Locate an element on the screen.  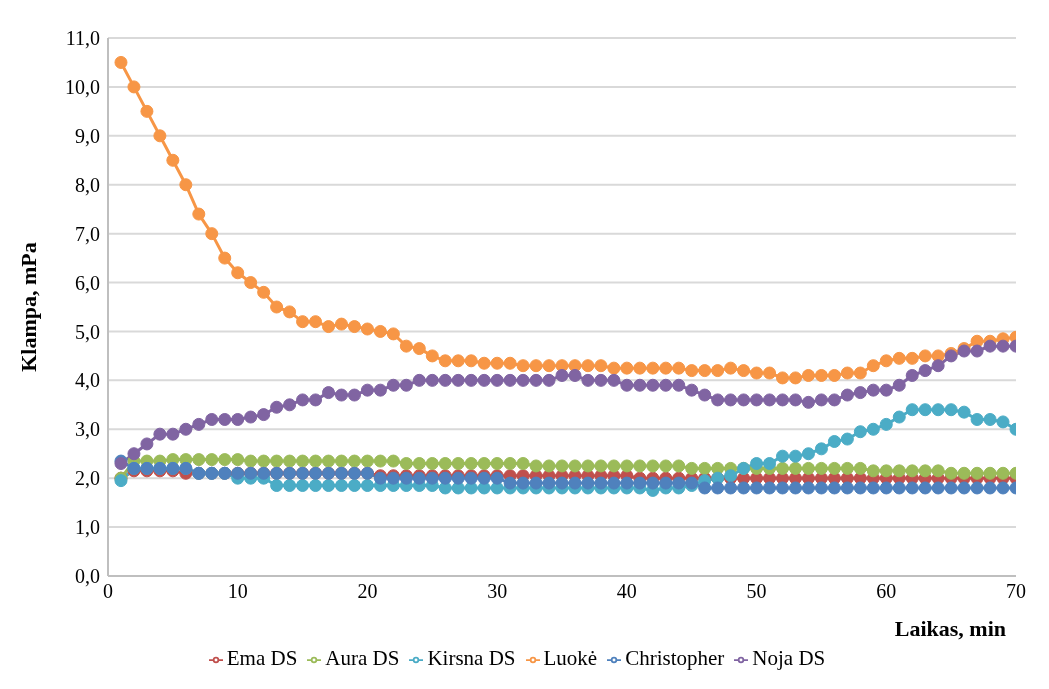
x-tick-label: 60 is located at coordinates (886, 591).